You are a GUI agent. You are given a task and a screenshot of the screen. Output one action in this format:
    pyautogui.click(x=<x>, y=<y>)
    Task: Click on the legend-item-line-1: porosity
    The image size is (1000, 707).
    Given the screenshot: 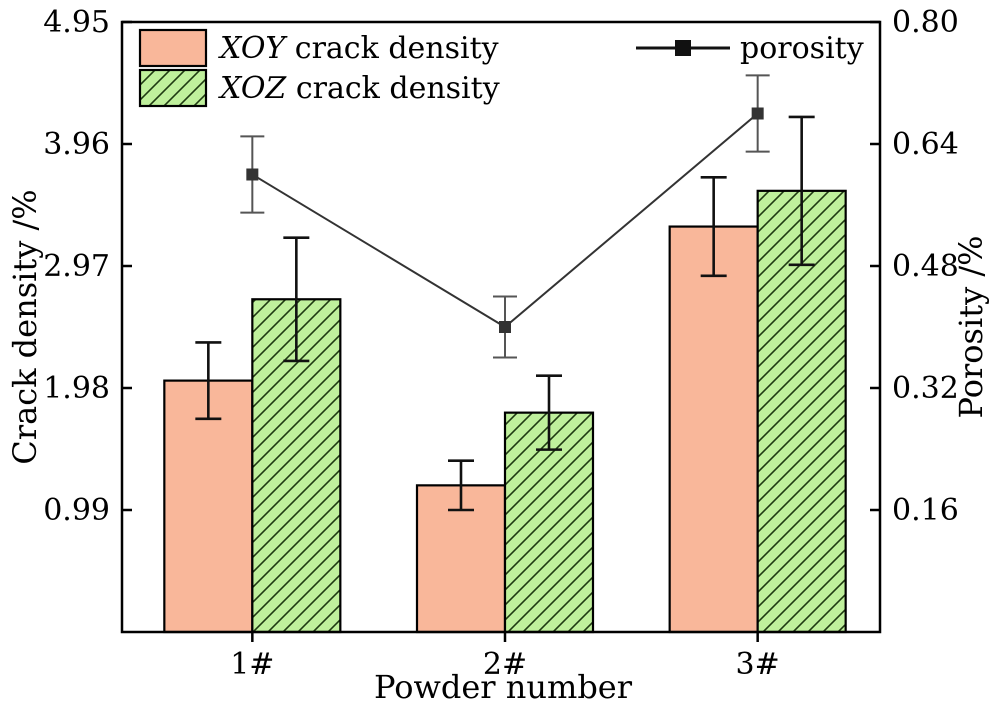 What is the action you would take?
    pyautogui.click(x=750, y=48)
    